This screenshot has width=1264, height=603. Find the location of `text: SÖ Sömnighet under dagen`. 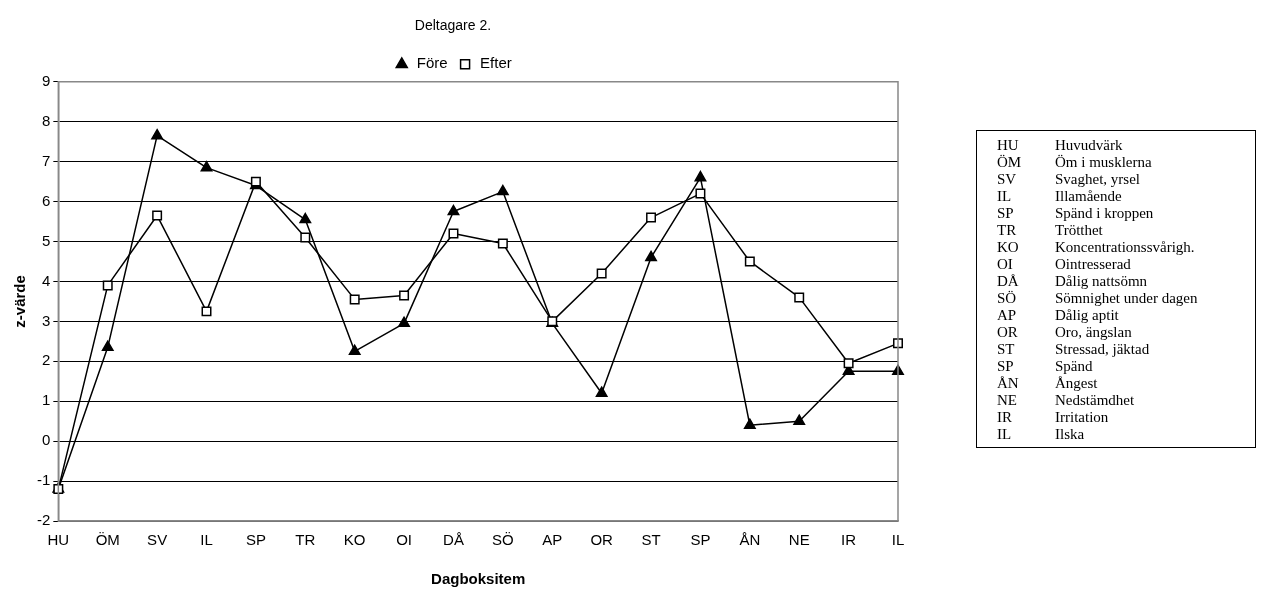

text: SÖ Sömnighet under dagen is located at coordinates (1097, 298).